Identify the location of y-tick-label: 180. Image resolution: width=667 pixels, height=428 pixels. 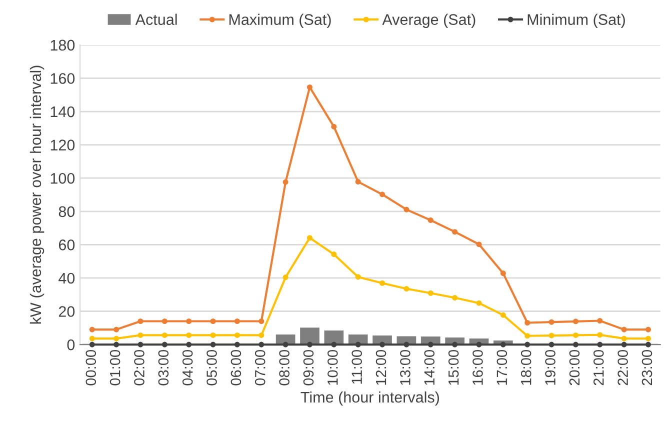
(62, 45).